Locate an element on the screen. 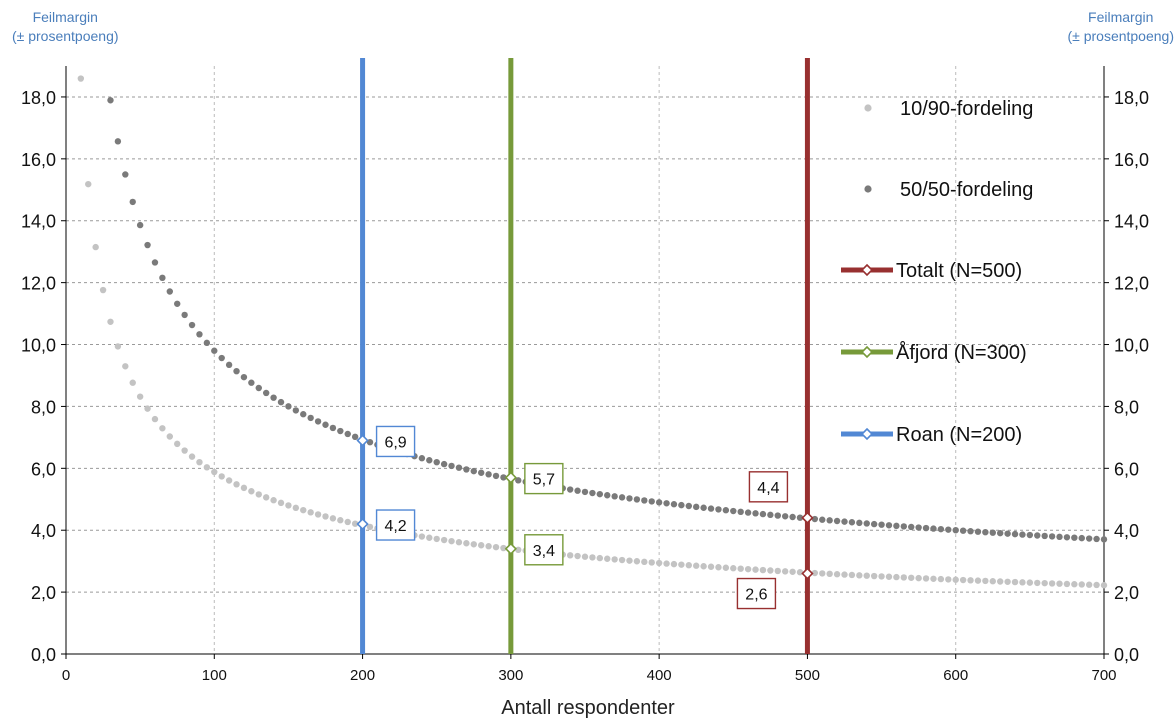  y-tick-label-left: 12,0 is located at coordinates (38, 284).